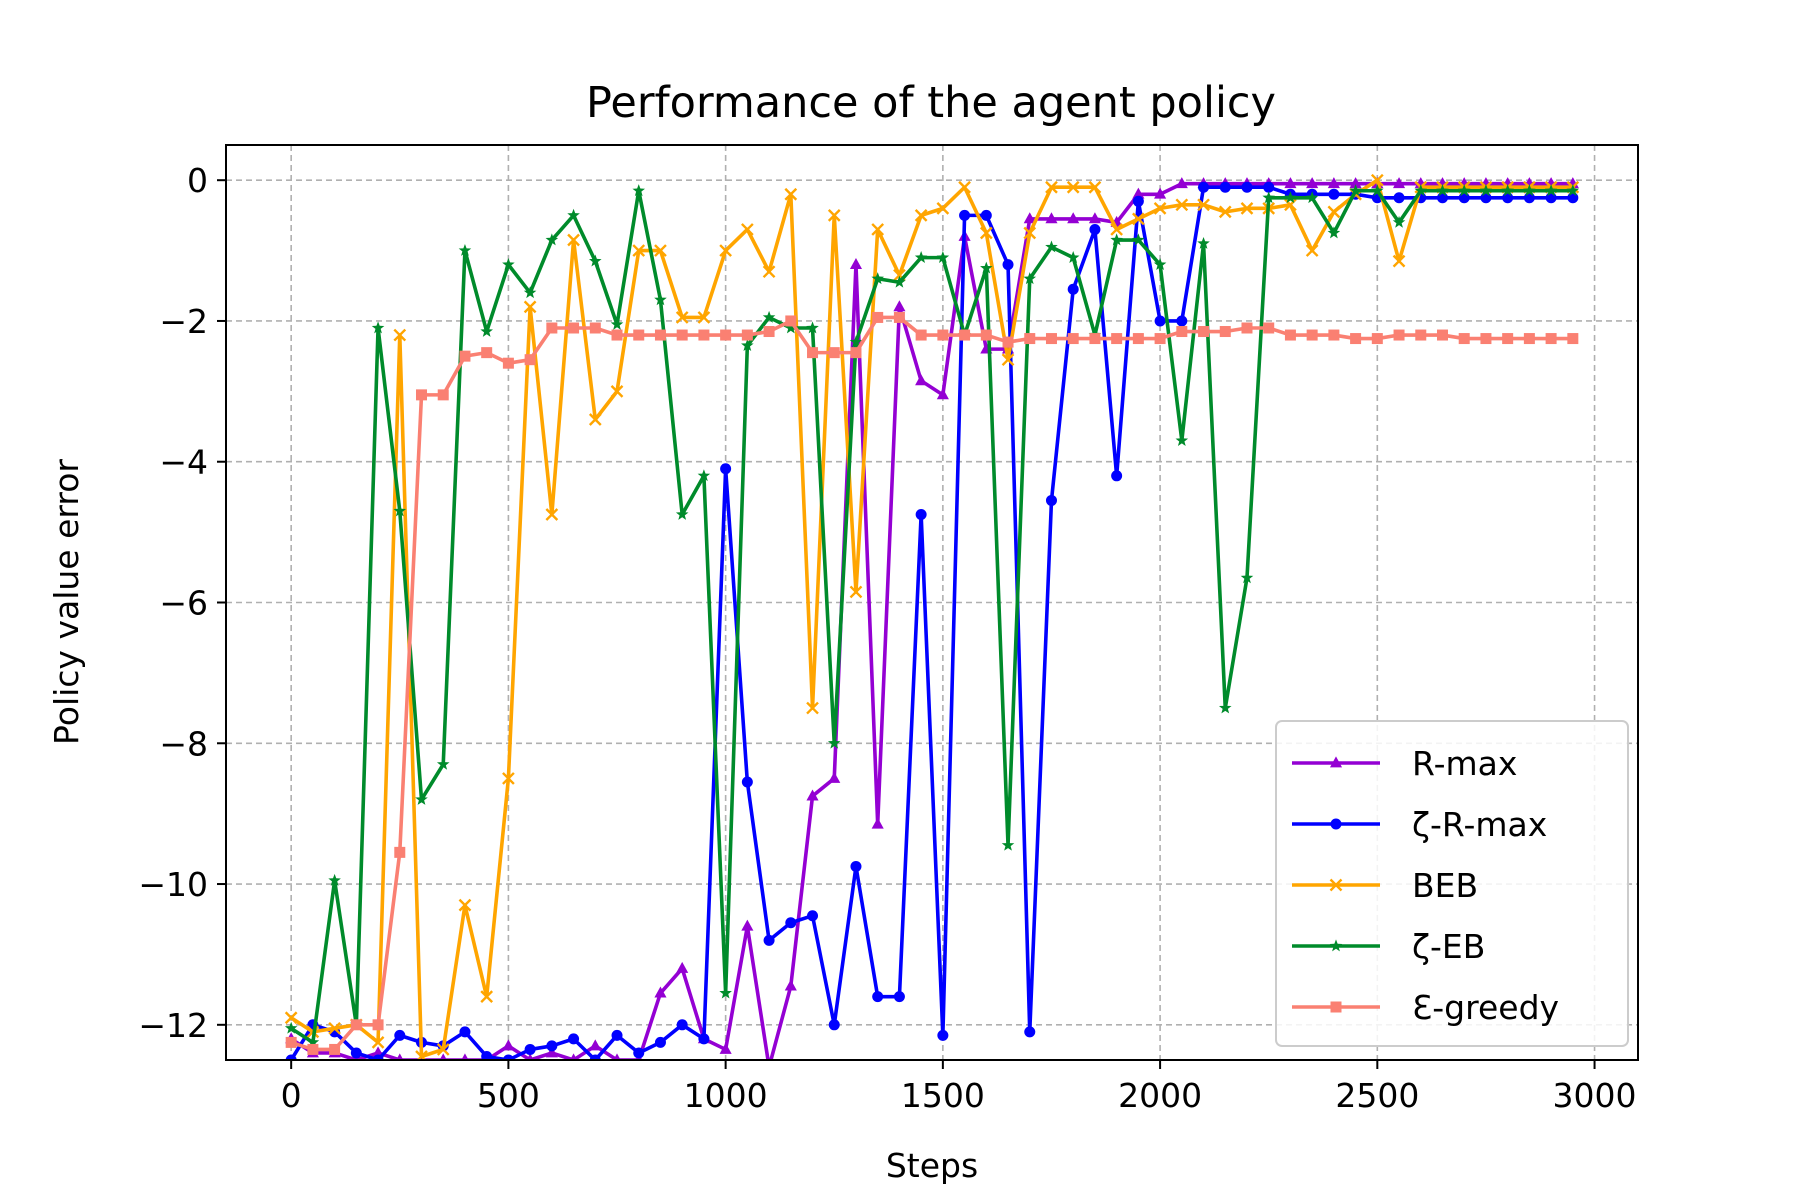 The image size is (1800, 1200). Describe the element at coordinates (1595, 1095) in the screenshot. I see `x-tick-label: 3000` at that location.